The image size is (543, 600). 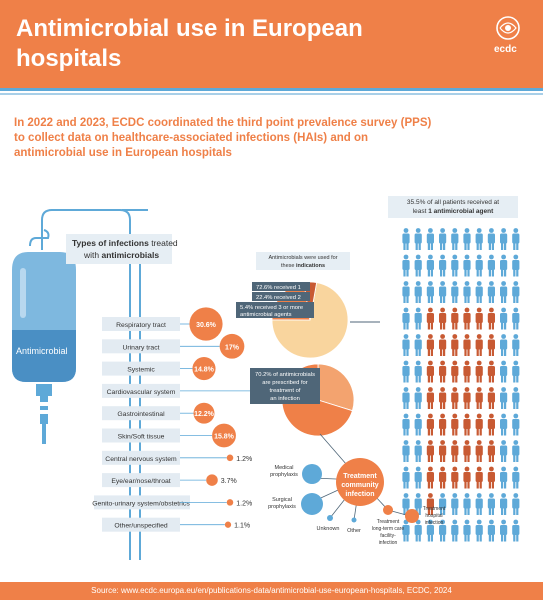 What do you see at coordinates (461, 385) in the screenshot?
I see `patients-icon-grid` at bounding box center [461, 385].